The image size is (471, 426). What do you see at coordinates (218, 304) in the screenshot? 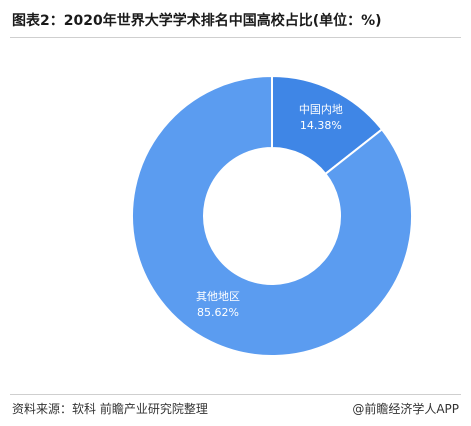
I see `slice-other-regions-label: 其他地区 85.62%` at bounding box center [218, 304].